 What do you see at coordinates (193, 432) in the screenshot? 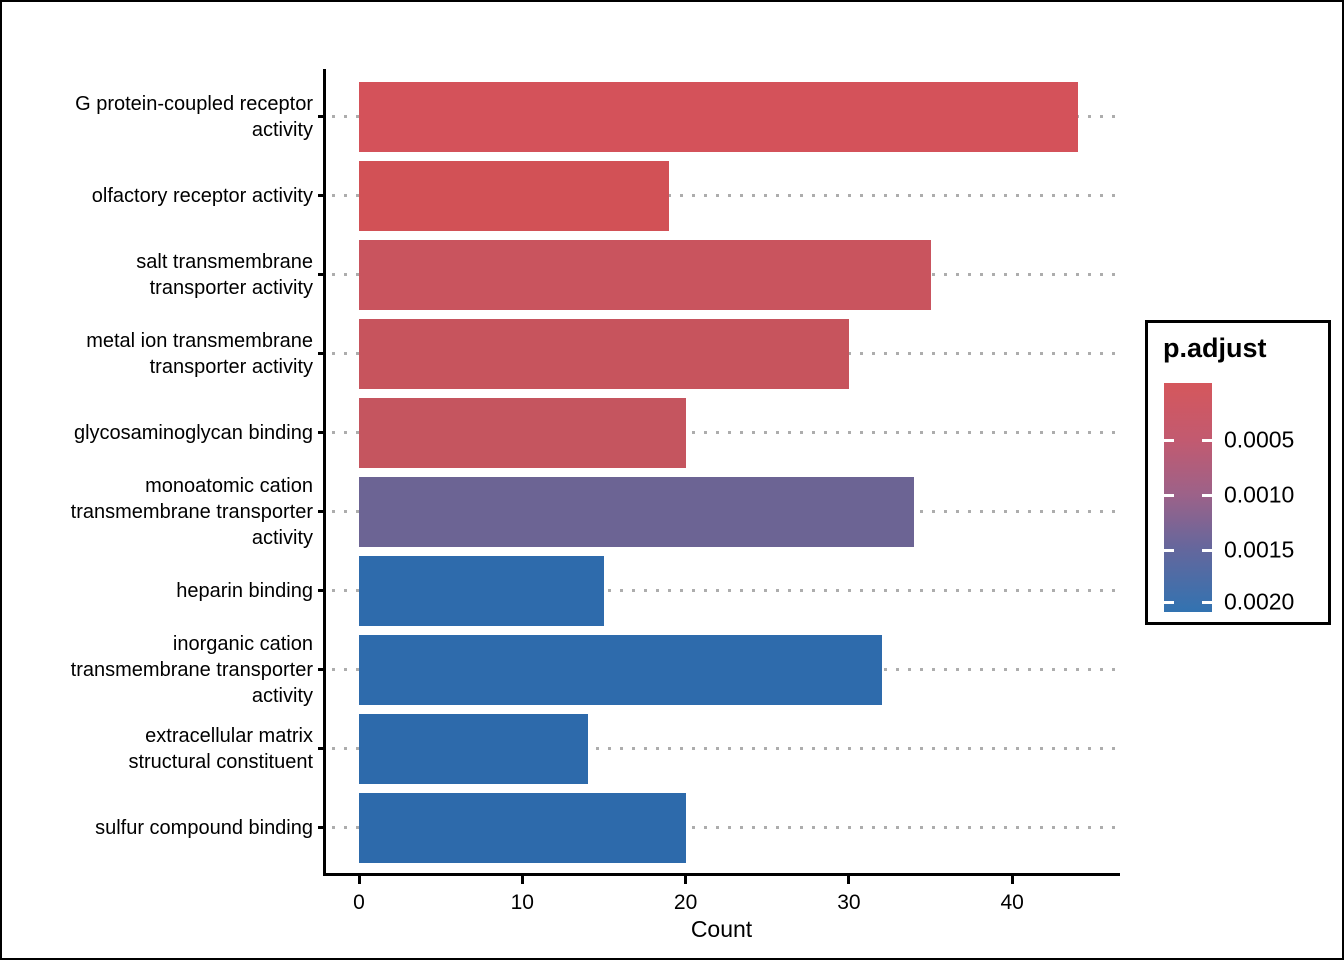
I see `category-label: glycosaminoglycan binding` at bounding box center [193, 432].